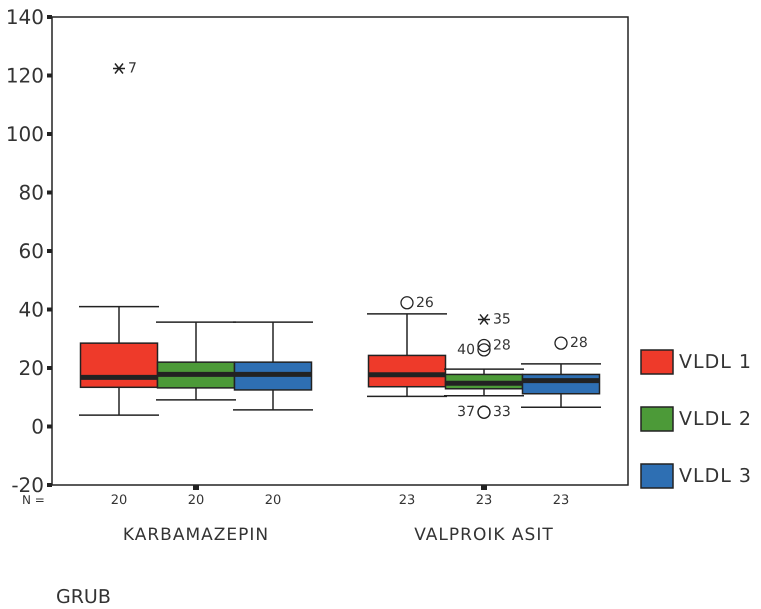  Describe the element at coordinates (502, 319) in the screenshot. I see `annotation: 35` at that location.